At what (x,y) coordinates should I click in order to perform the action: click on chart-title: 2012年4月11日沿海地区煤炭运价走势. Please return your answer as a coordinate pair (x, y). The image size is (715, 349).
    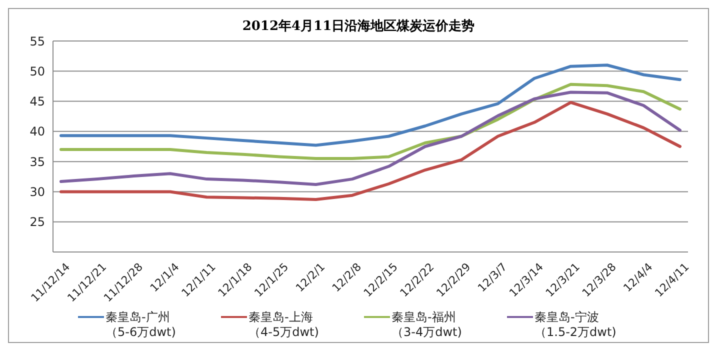
    Looking at the image, I should click on (358, 26).